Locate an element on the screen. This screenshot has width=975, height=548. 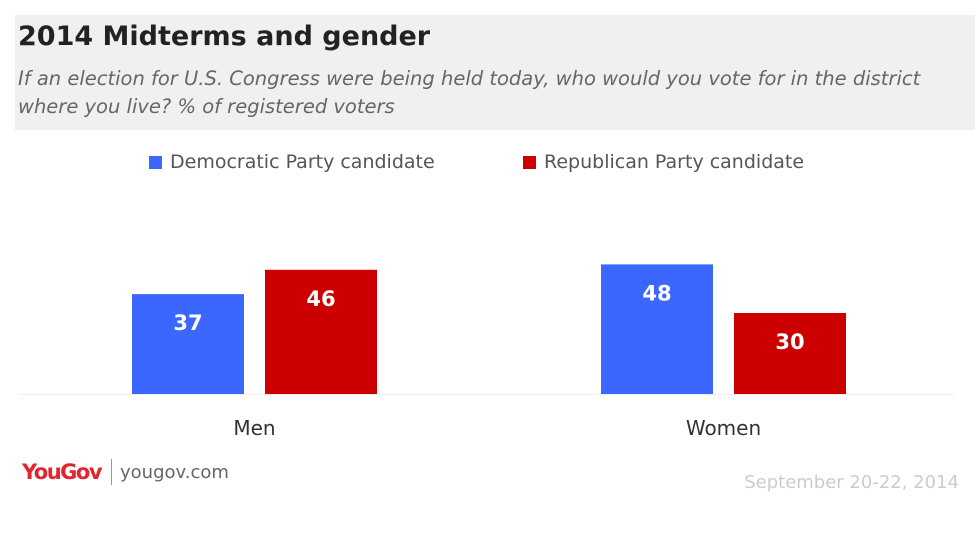
bar-women-democratic is located at coordinates (657, 329).